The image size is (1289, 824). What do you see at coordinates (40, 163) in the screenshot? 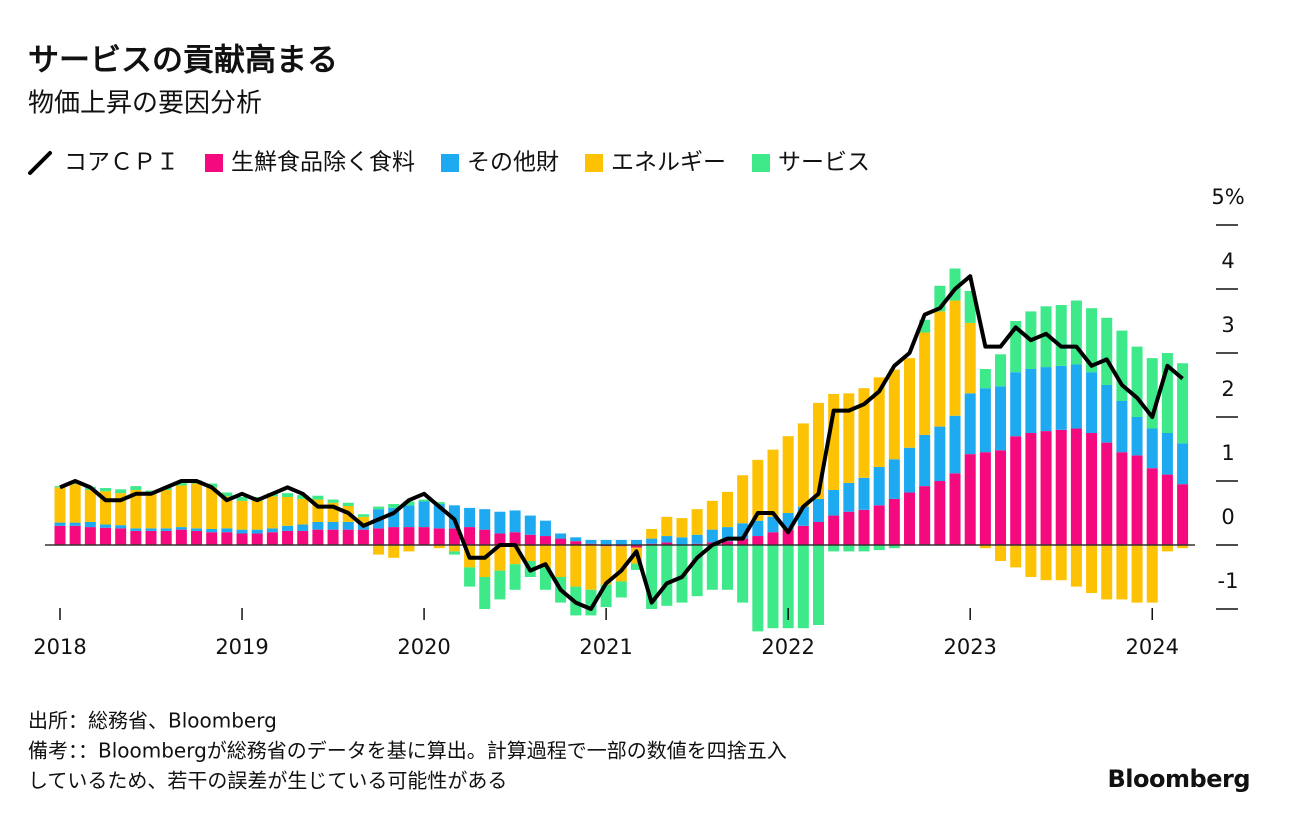
I see `legend-line-icon` at bounding box center [40, 163].